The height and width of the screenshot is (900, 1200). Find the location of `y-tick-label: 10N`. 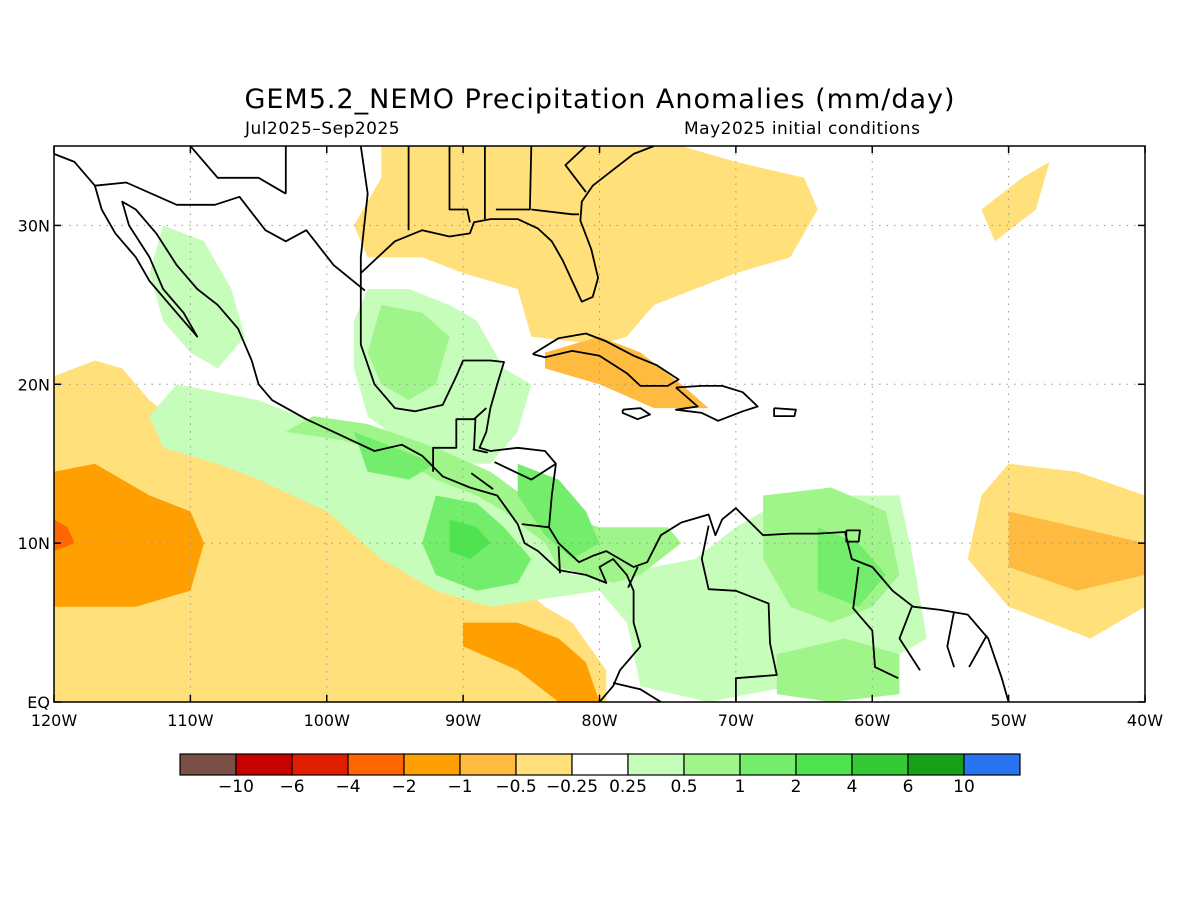

y-tick-label: 10N is located at coordinates (34, 543).